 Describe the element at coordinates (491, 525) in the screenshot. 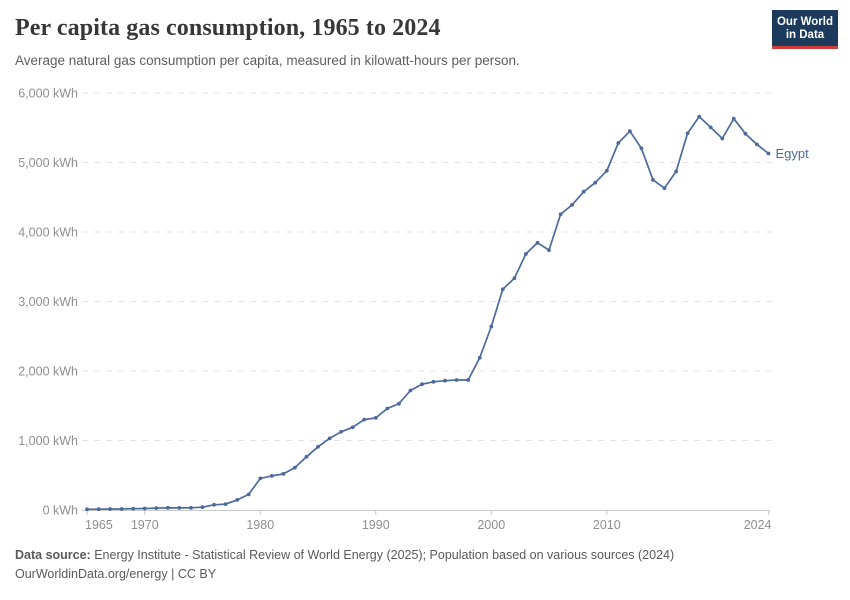

I see `x-axis-tick-label: 2000` at that location.